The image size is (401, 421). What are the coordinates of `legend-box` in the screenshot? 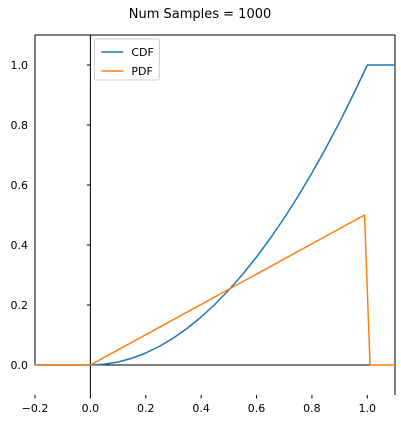 It's located at (126, 59).